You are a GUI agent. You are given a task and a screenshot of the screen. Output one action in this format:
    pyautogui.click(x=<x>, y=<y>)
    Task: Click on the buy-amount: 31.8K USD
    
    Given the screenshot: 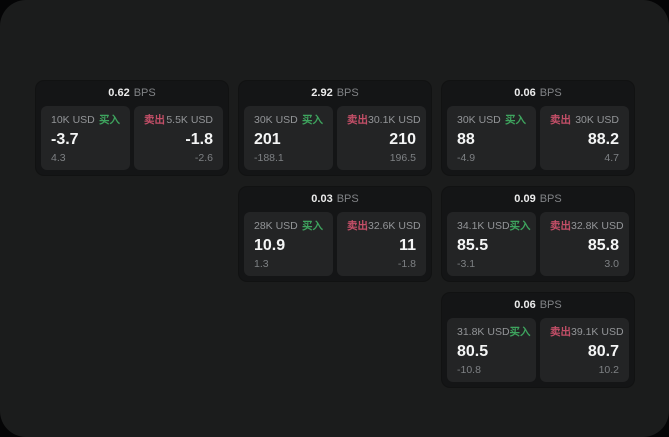 What is the action you would take?
    pyautogui.click(x=483, y=332)
    